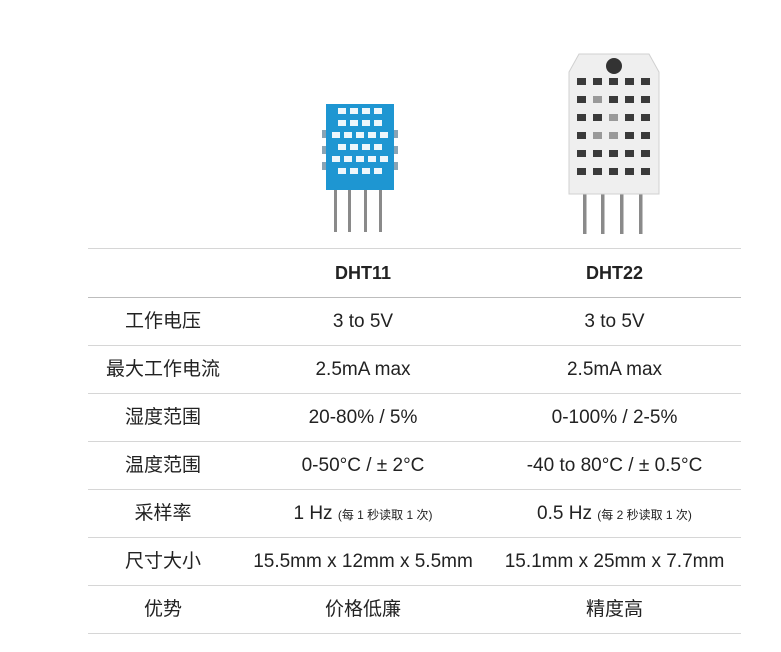  I want to click on dht22-value: 15.1mm x 25mm x 7.7mm, so click(614, 561).